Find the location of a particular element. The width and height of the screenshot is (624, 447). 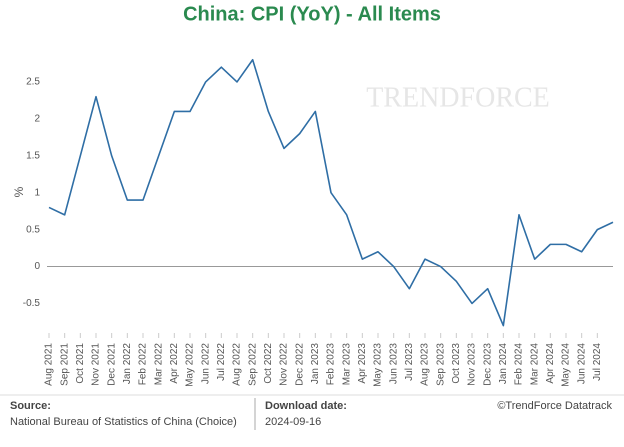

source-label: Source: is located at coordinates (30, 406).